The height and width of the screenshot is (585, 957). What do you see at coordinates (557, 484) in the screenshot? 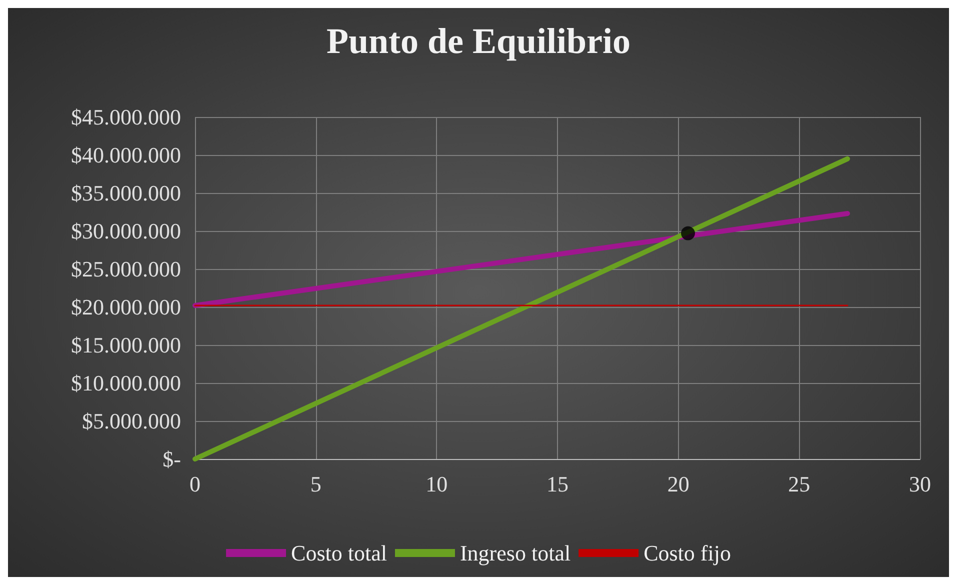
I see `x-tick-label: 15` at bounding box center [557, 484].